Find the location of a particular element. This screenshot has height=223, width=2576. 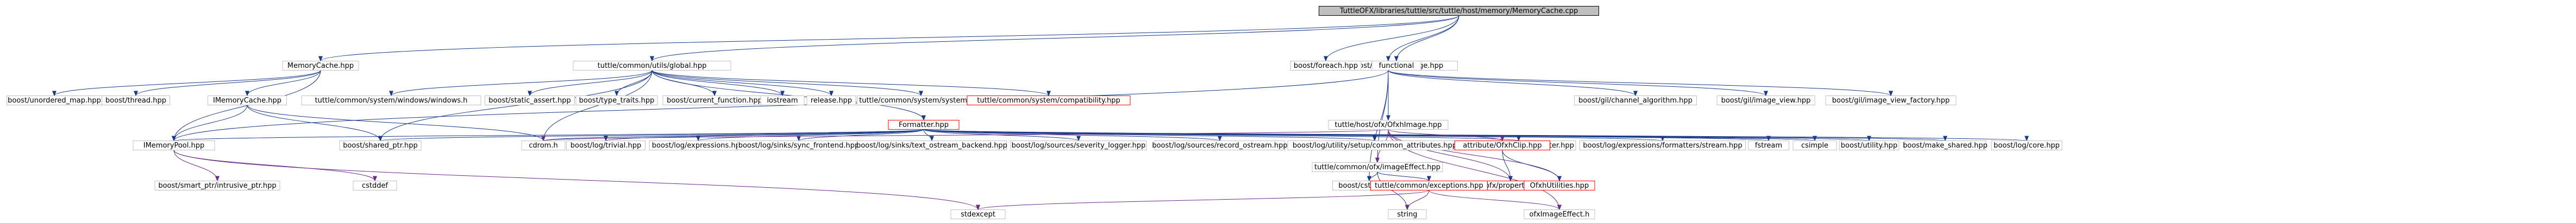

node-label: MemoryCache.hpp is located at coordinates (320, 66).